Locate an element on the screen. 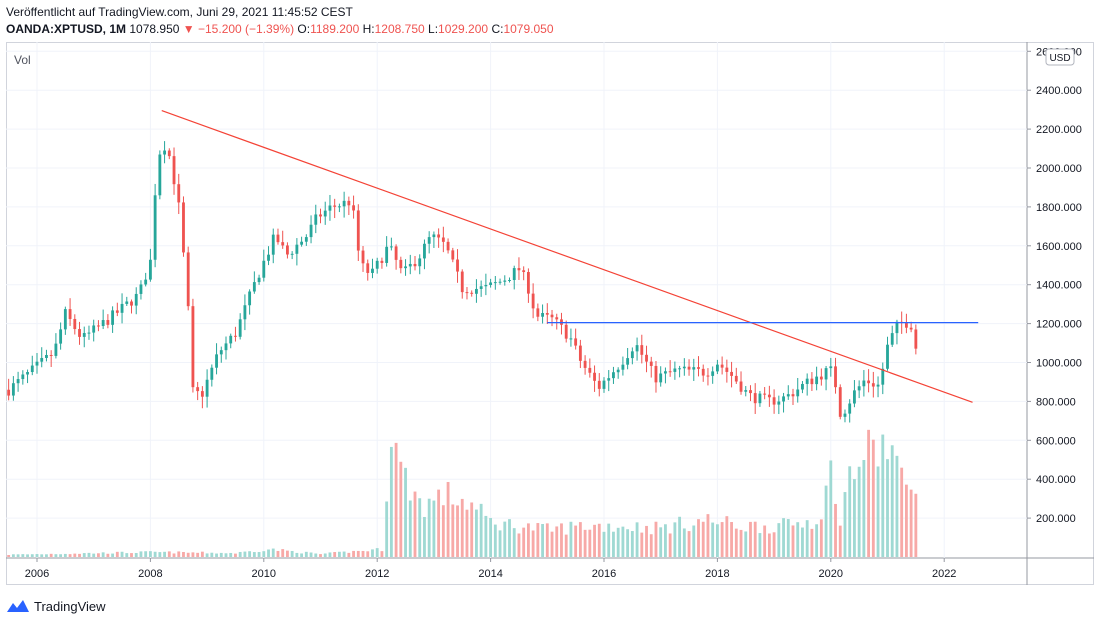 This screenshot has height=623, width=1100. price-tick-label: 2400.000 is located at coordinates (1059, 91).